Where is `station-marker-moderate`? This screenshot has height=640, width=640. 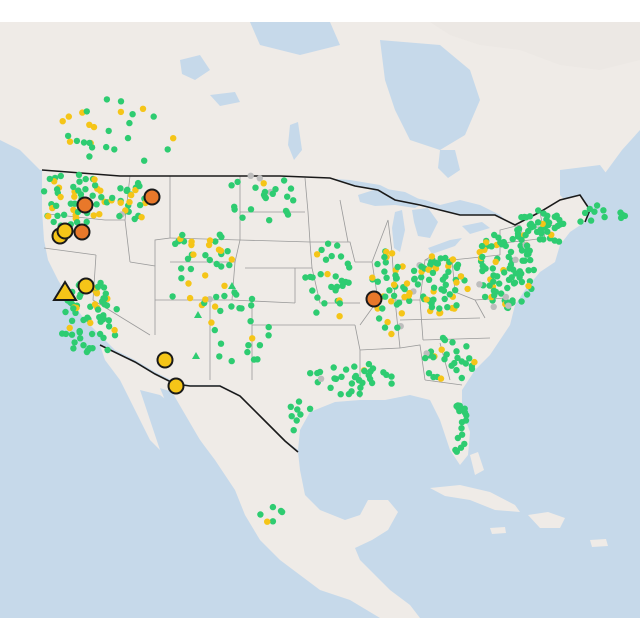 station-marker-moderate is located at coordinates (86, 286).